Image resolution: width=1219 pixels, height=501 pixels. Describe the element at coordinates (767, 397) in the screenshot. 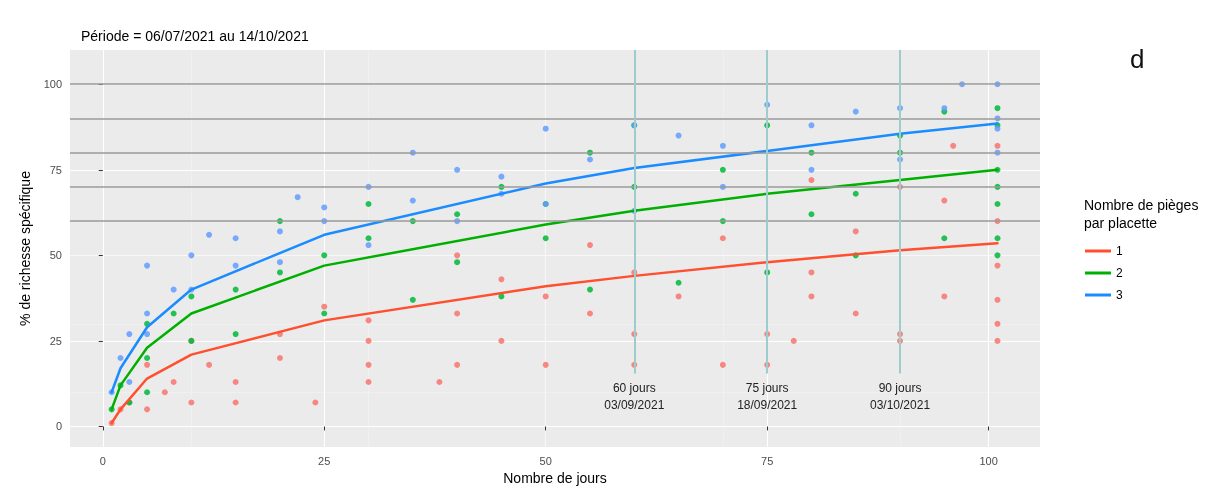

I see `ref-line-label: 75 jours 18/09/2021` at that location.